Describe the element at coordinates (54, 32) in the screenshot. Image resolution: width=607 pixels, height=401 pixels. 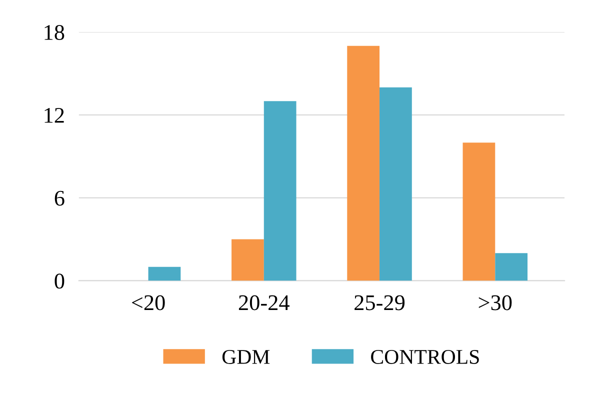
I see `y-tick-label: 18` at that location.